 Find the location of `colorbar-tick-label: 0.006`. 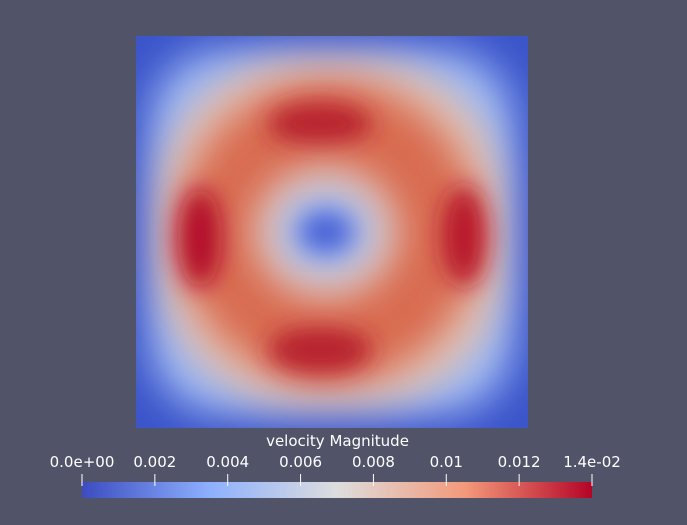

colorbar-tick-label: 0.006 is located at coordinates (300, 462).